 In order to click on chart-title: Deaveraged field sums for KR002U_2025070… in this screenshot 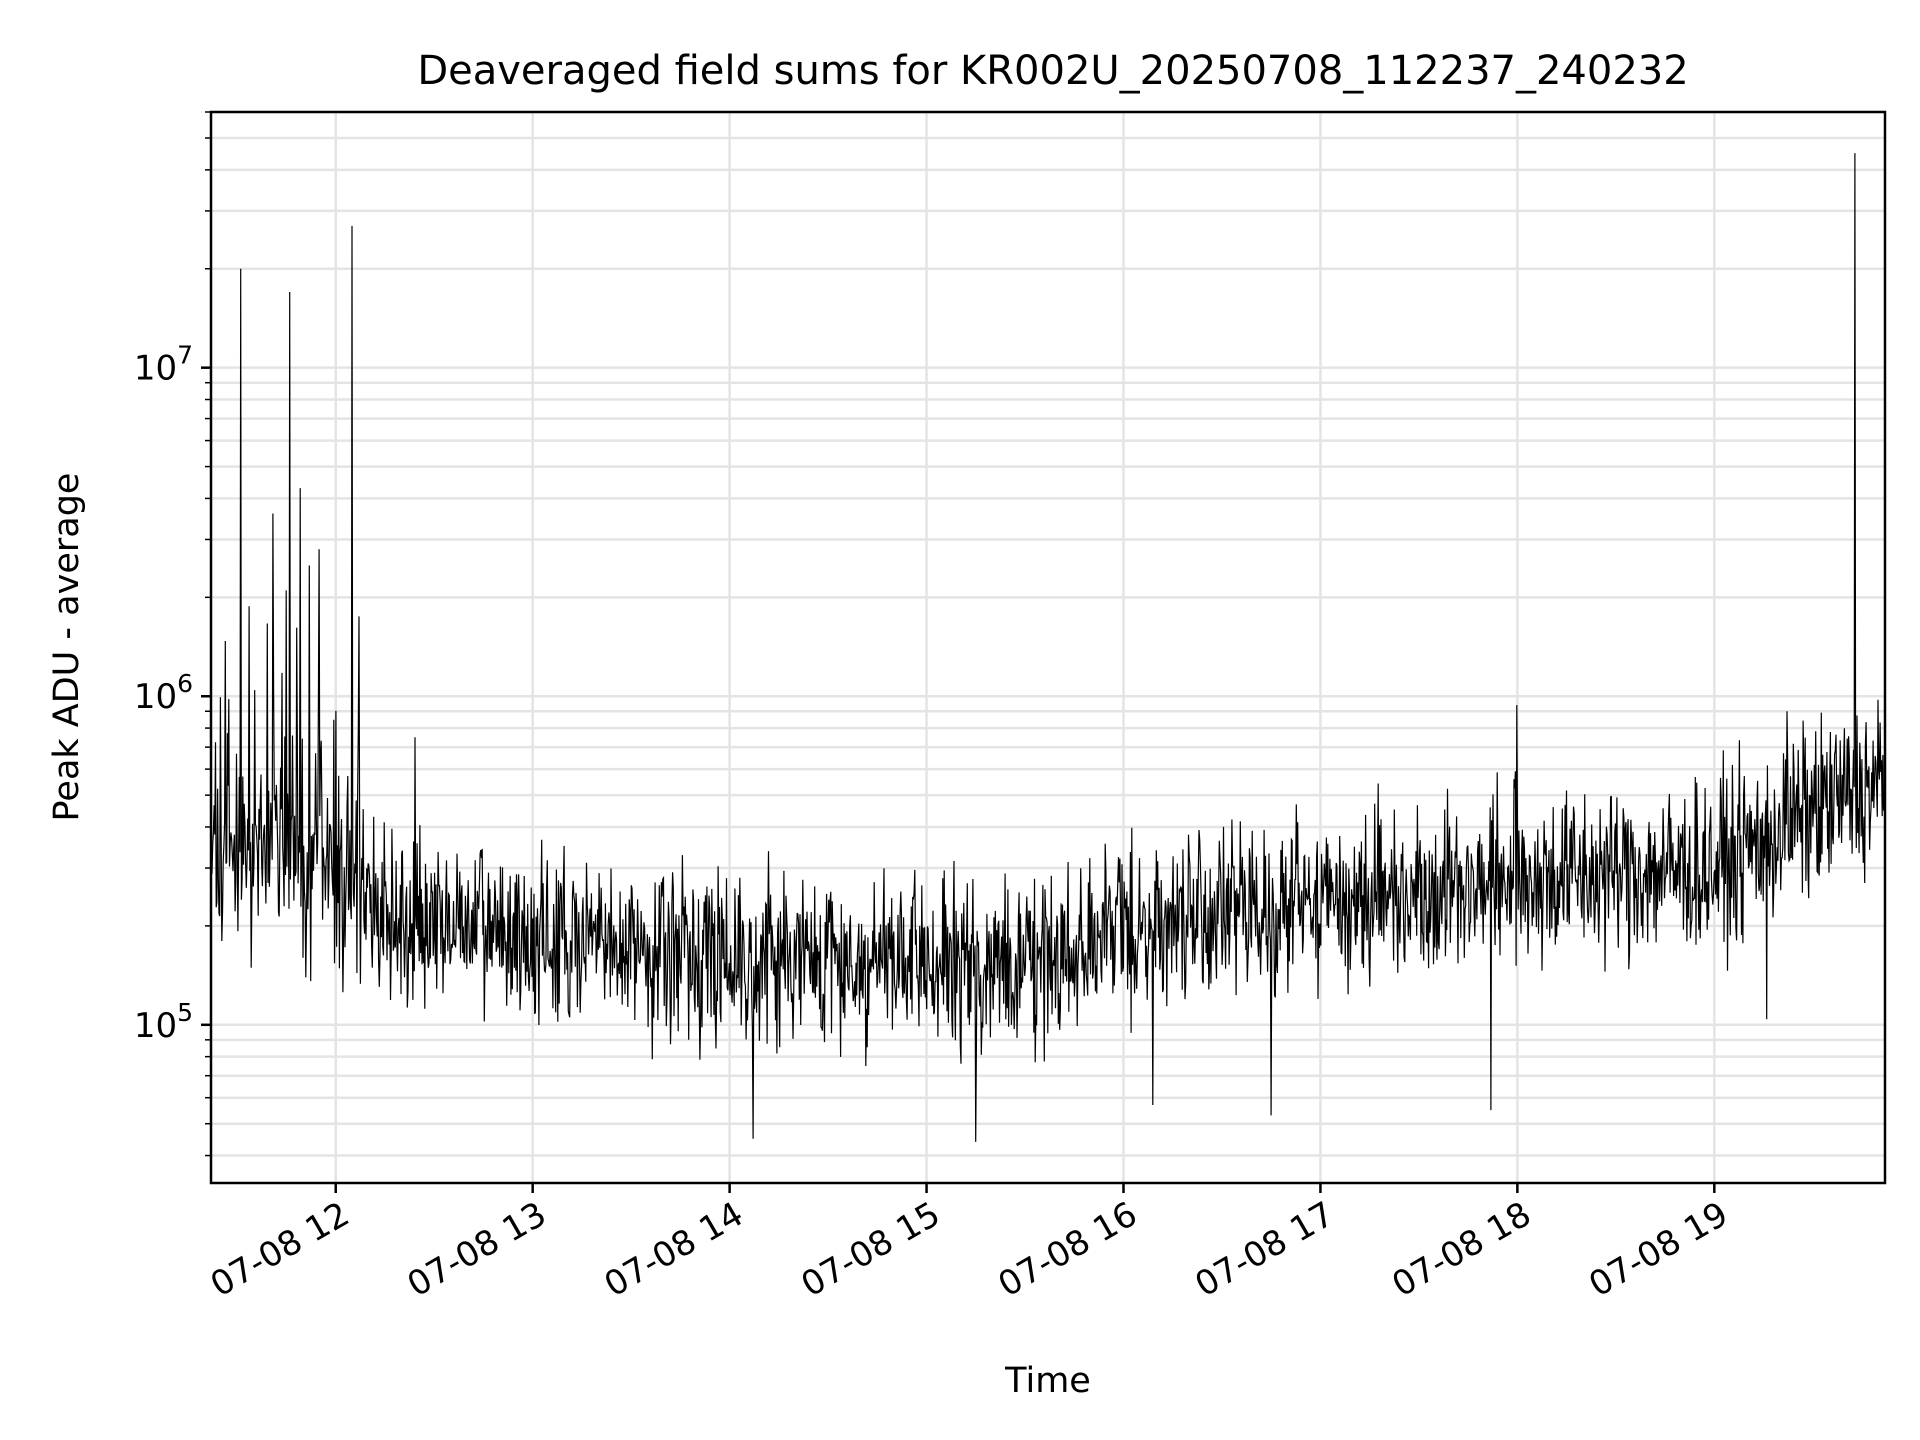, I will do `click(1052, 71)`.